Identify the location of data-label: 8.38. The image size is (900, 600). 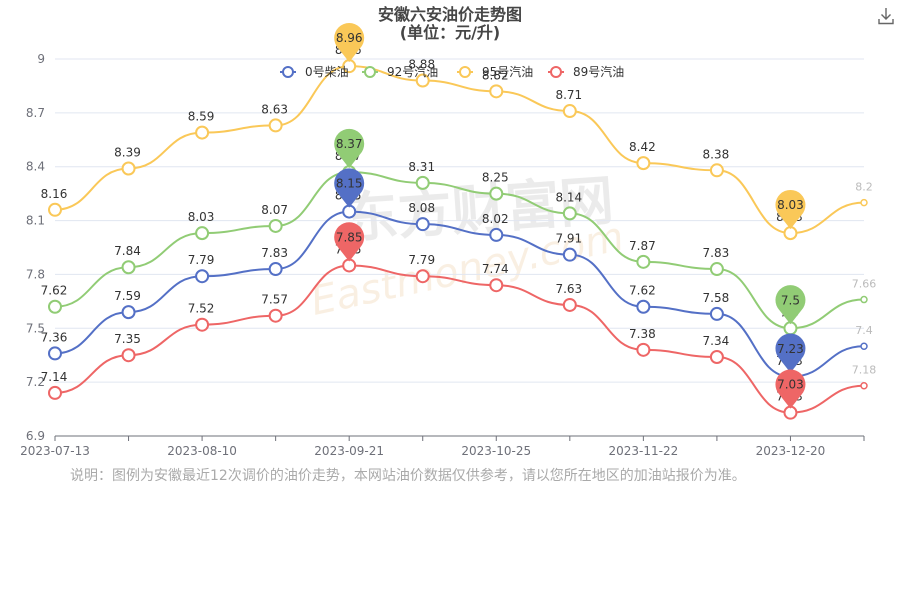
(716, 154).